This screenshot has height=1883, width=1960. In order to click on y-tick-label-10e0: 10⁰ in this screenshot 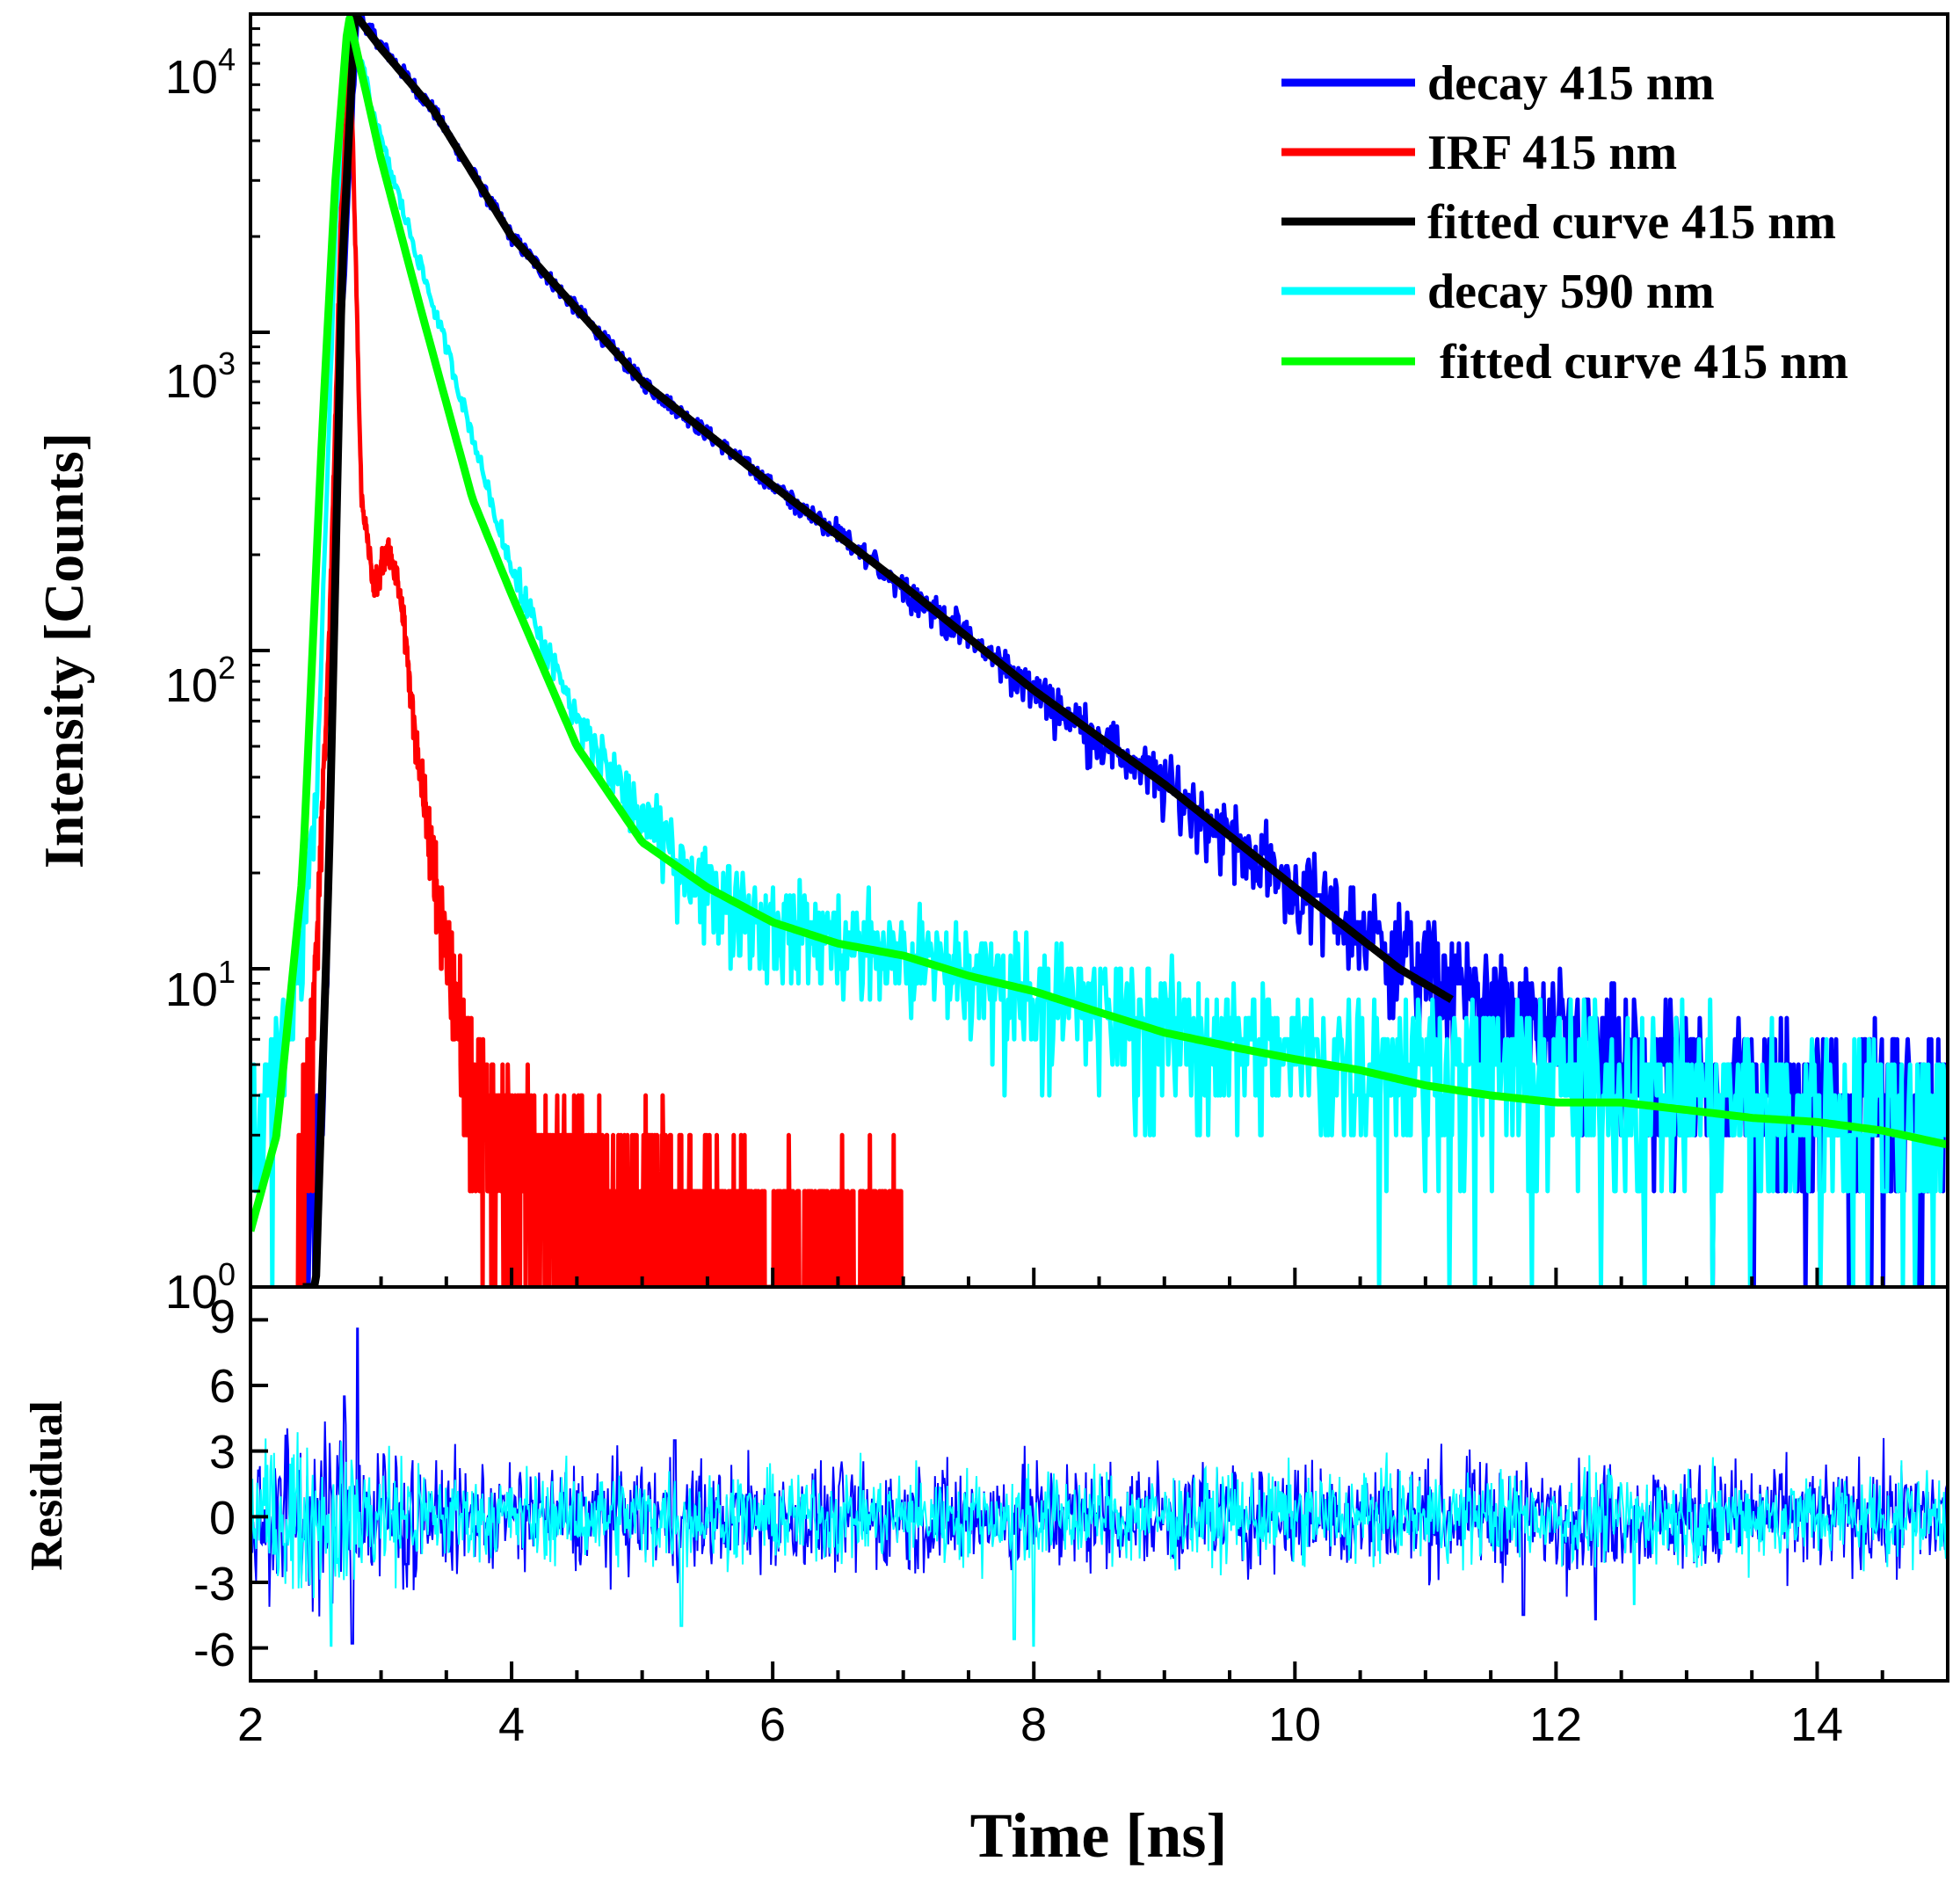, I will do `click(200, 1287)`.